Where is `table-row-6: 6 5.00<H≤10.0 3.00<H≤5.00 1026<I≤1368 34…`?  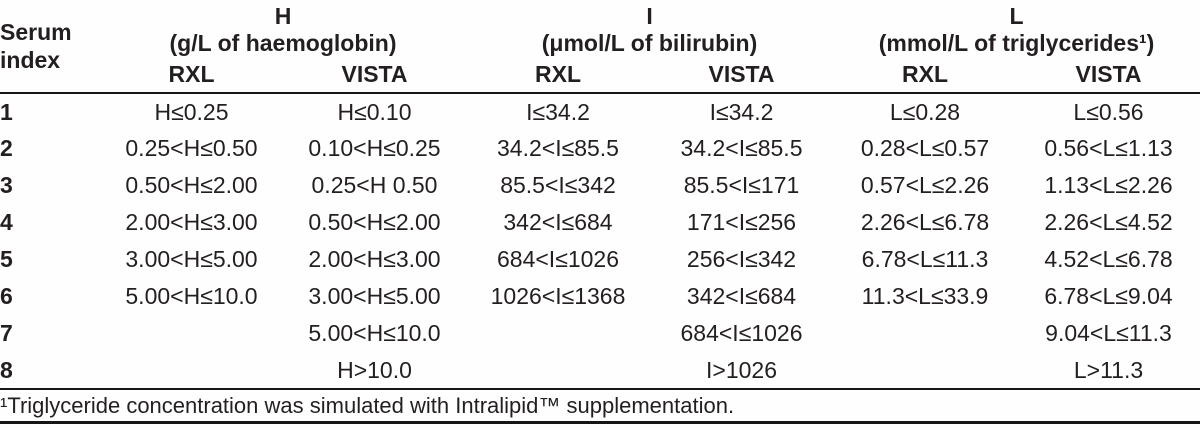
table-row-6: 6 5.00<H≤10.0 3.00<H≤5.00 1026<I≤1368 34… is located at coordinates (600, 296).